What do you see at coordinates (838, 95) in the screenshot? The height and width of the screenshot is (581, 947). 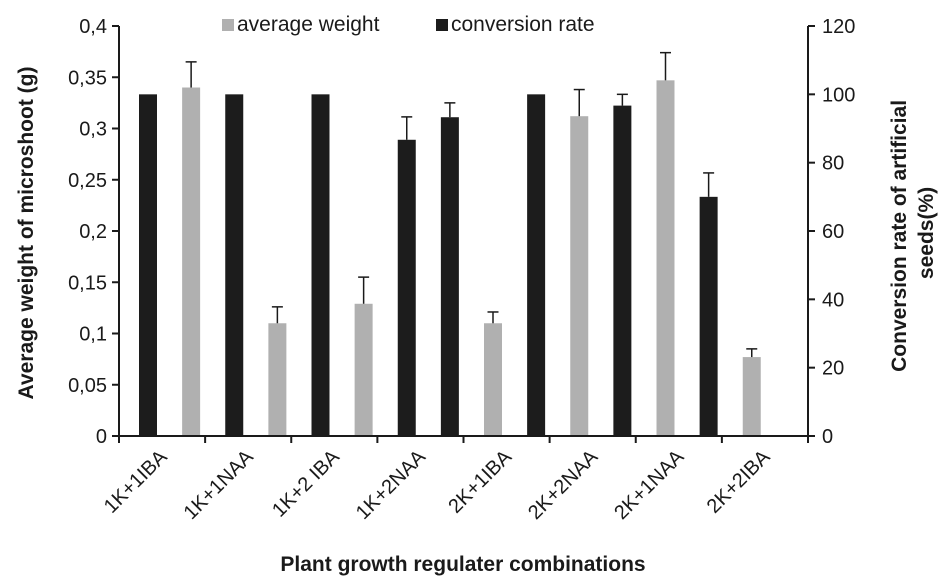 I see `y2-tick-label: 100` at bounding box center [838, 95].